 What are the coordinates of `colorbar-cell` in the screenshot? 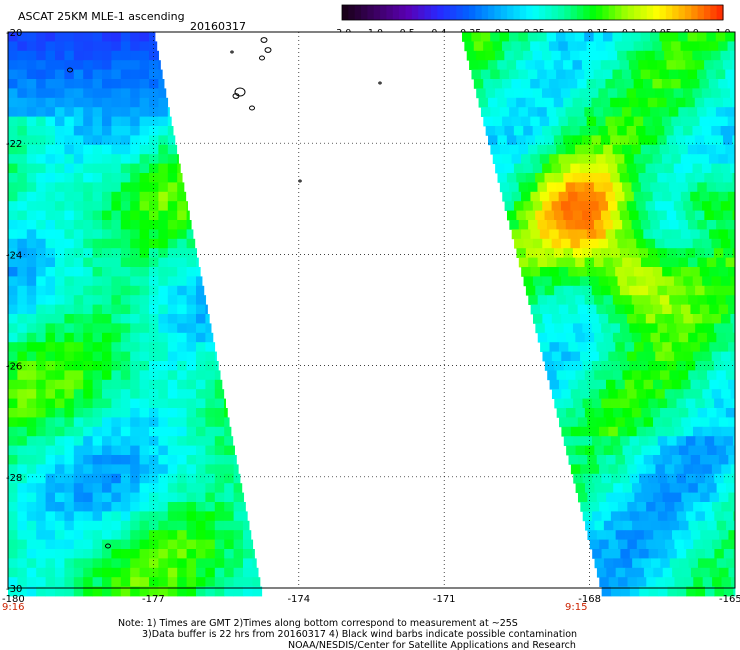 It's located at (580, 12).